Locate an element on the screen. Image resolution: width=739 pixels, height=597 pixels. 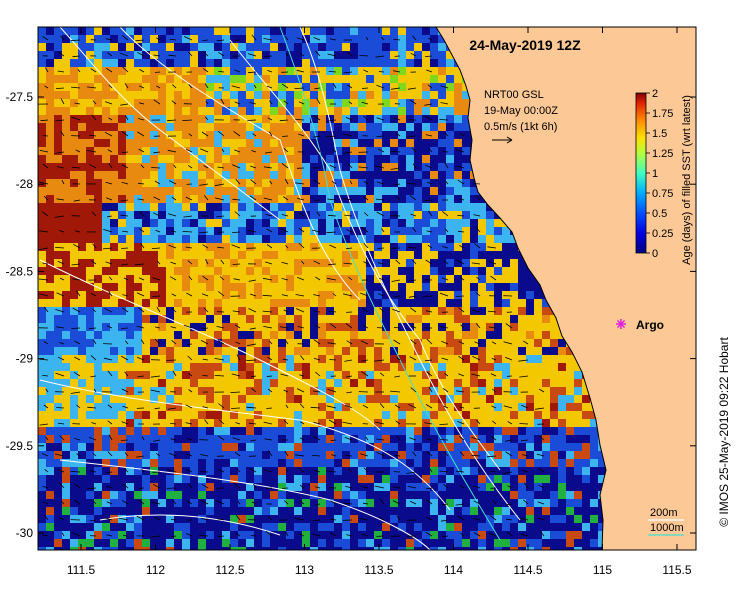
x-tick-label: 111.5 is located at coordinates (81, 570).